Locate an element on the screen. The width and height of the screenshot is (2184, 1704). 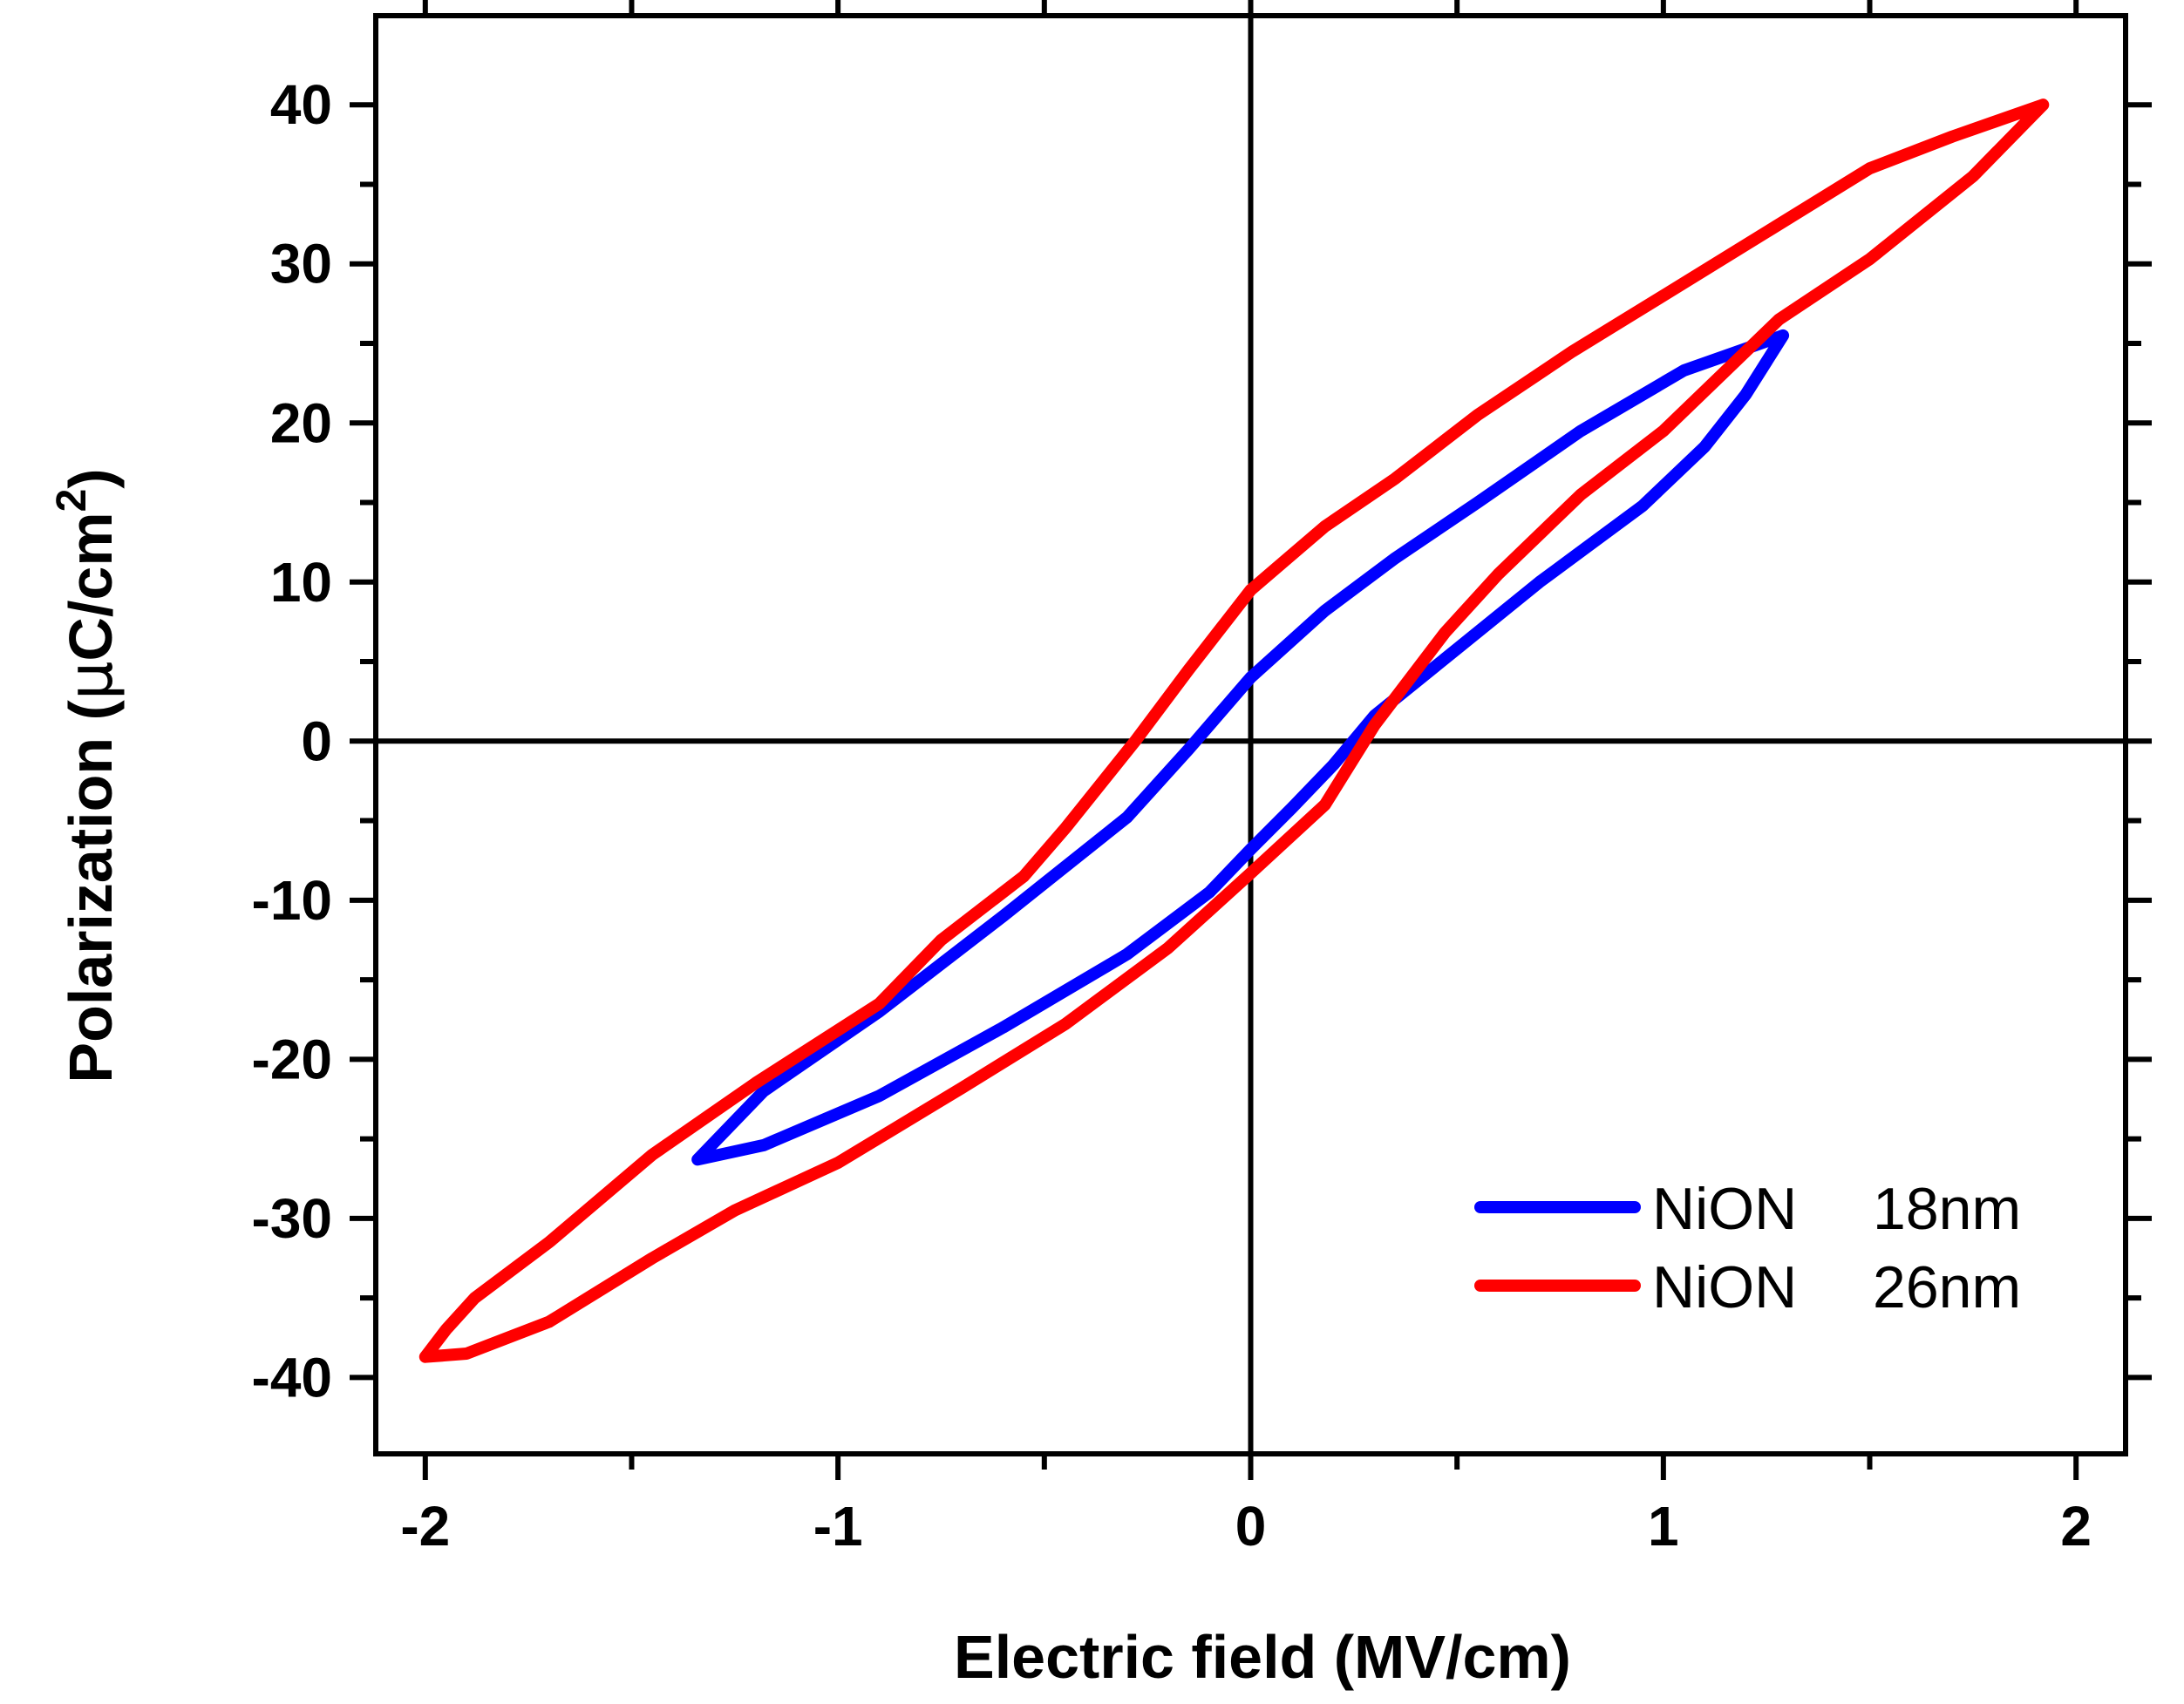
y-tick-label: -30 is located at coordinates (292, 1218).